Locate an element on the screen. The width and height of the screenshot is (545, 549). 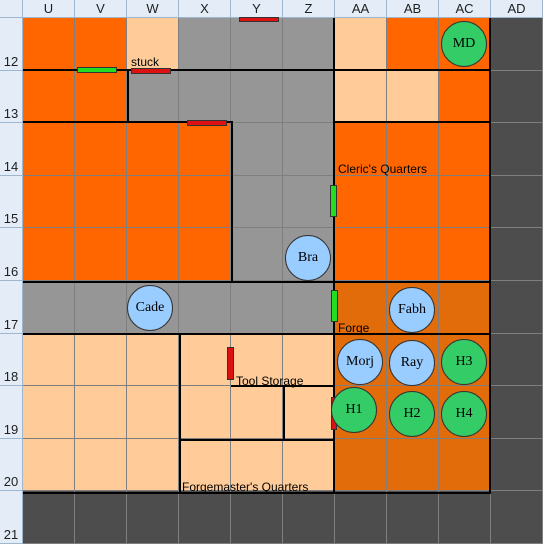
column-header: AC is located at coordinates (465, 9).